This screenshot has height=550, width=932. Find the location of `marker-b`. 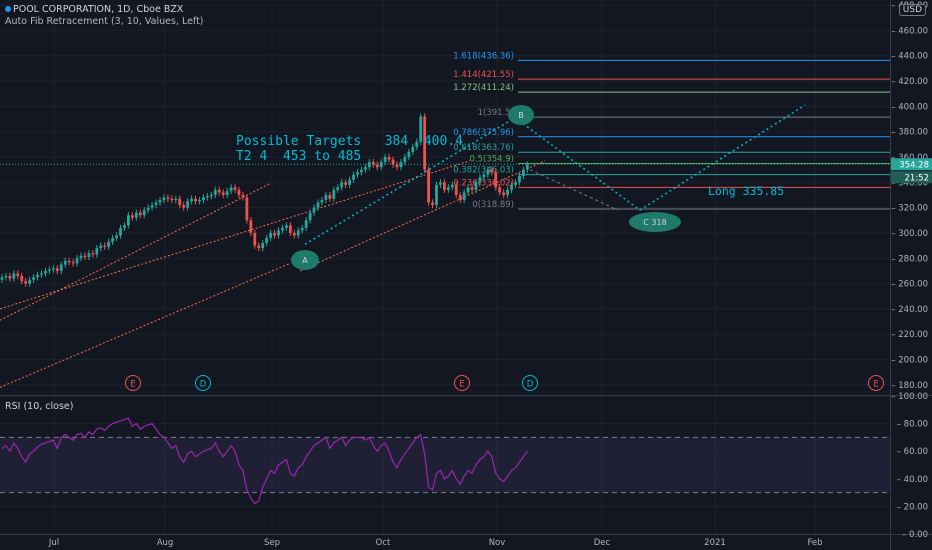

marker-b is located at coordinates (521, 115).